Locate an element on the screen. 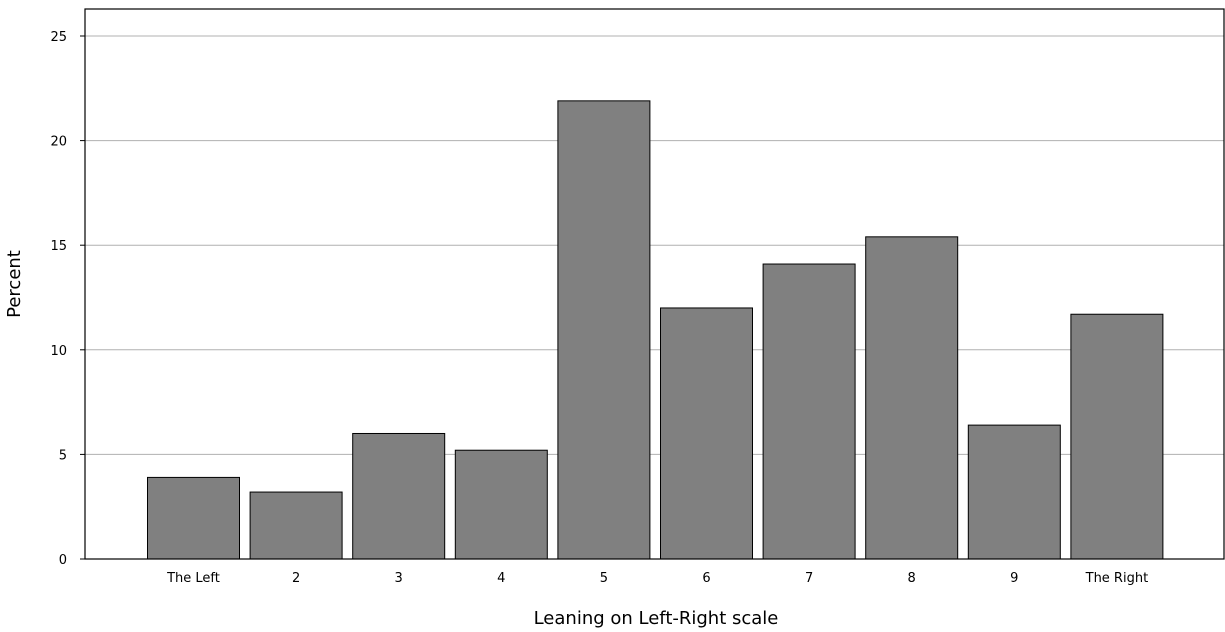  x-axis-tick-labels: The Left 2 3 4 5 6 7 8 9 The Right is located at coordinates (657, 578).